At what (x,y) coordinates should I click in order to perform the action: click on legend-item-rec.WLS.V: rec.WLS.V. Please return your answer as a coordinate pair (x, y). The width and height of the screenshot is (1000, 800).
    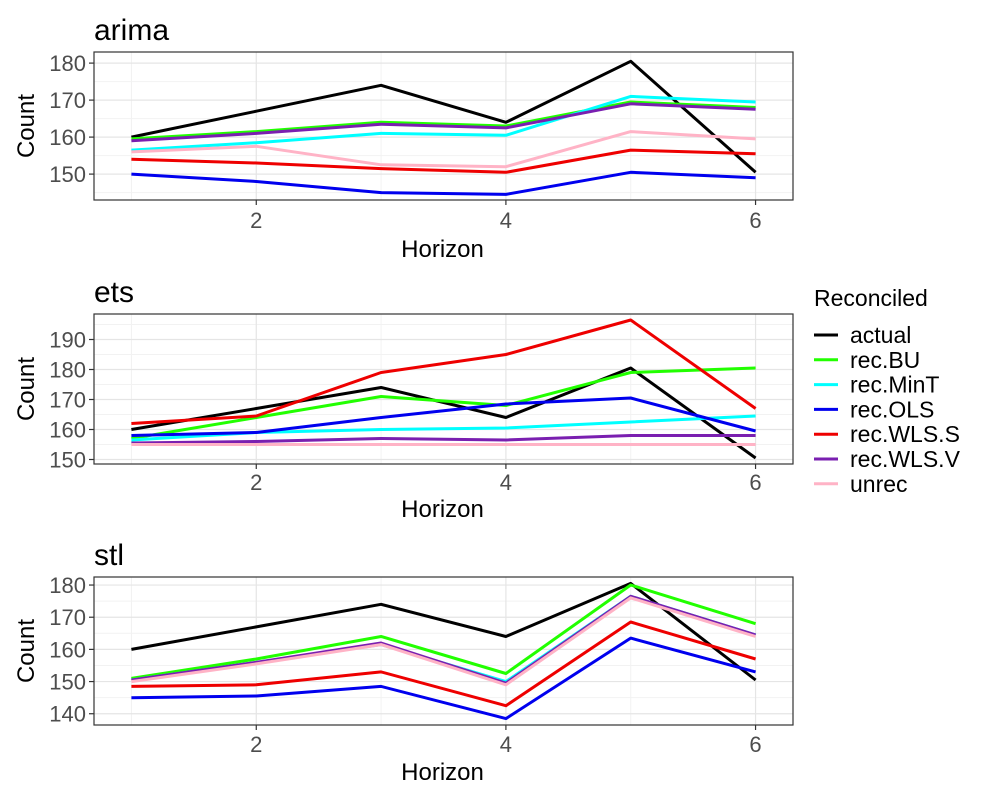
    Looking at the image, I should click on (887, 459).